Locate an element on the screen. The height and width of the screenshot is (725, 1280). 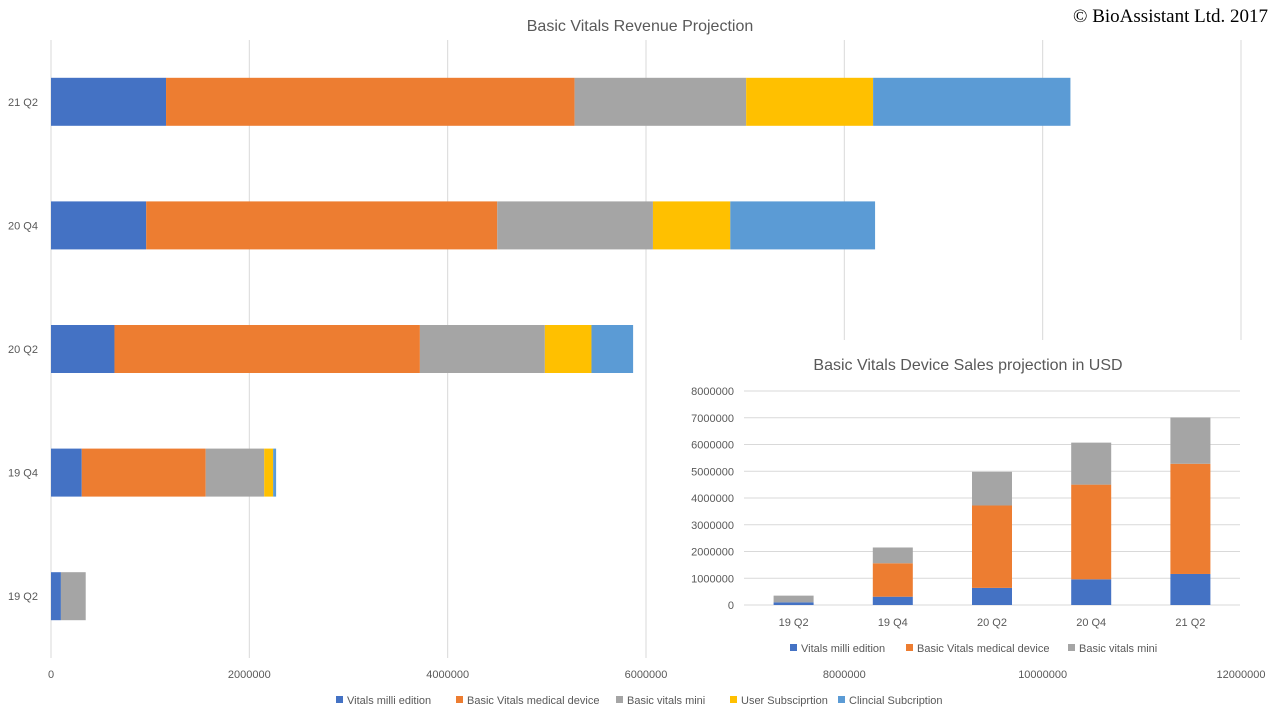
sales-category-label: 19 Q4 is located at coordinates (893, 623).